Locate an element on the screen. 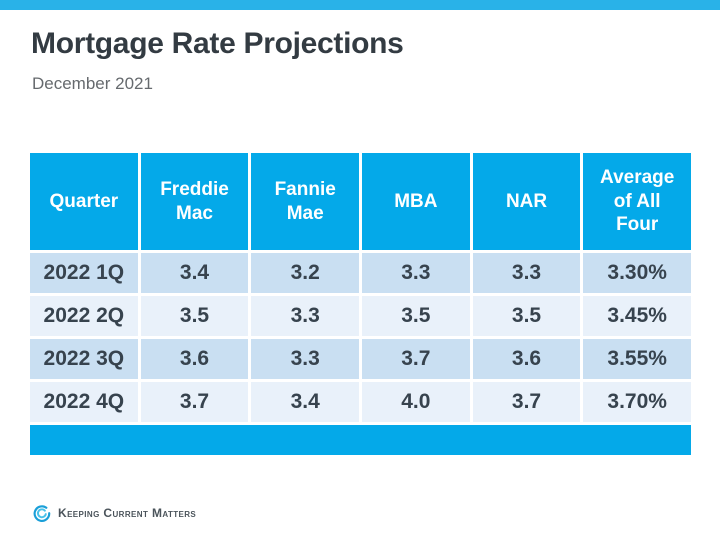 This screenshot has width=720, height=540. table-row: 2022 3Q 3.6 3.3 3.7 3.6 3.55% is located at coordinates (361, 359).